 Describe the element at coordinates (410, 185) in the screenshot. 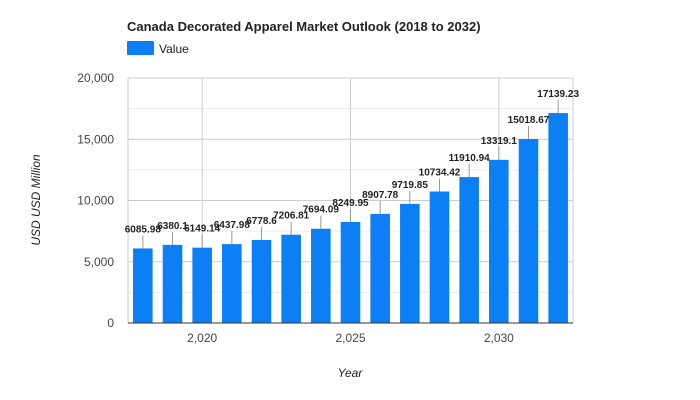

I see `data-label: 9719.85` at that location.